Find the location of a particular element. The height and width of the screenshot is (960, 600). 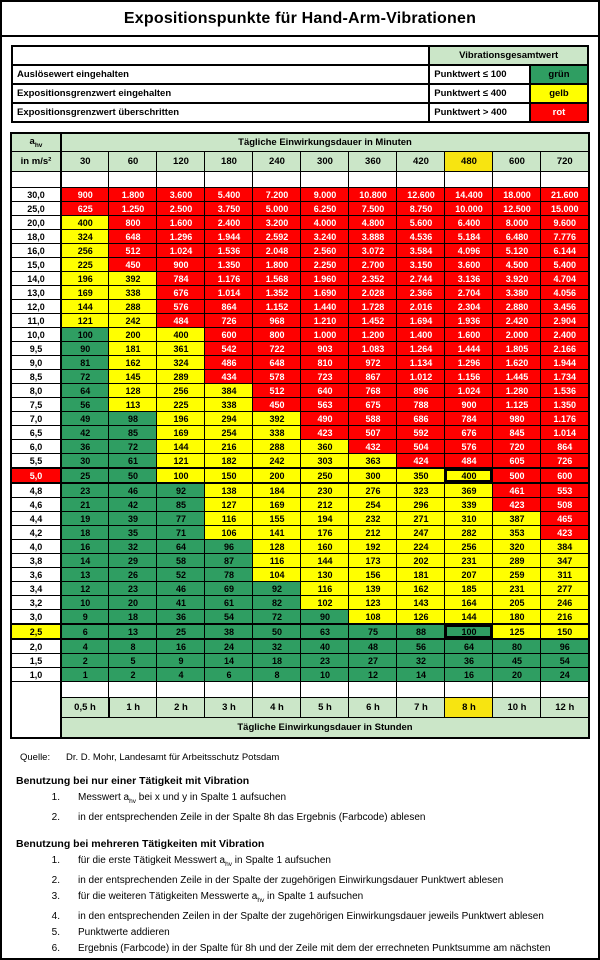

points-cell: 100 is located at coordinates (181, 475).